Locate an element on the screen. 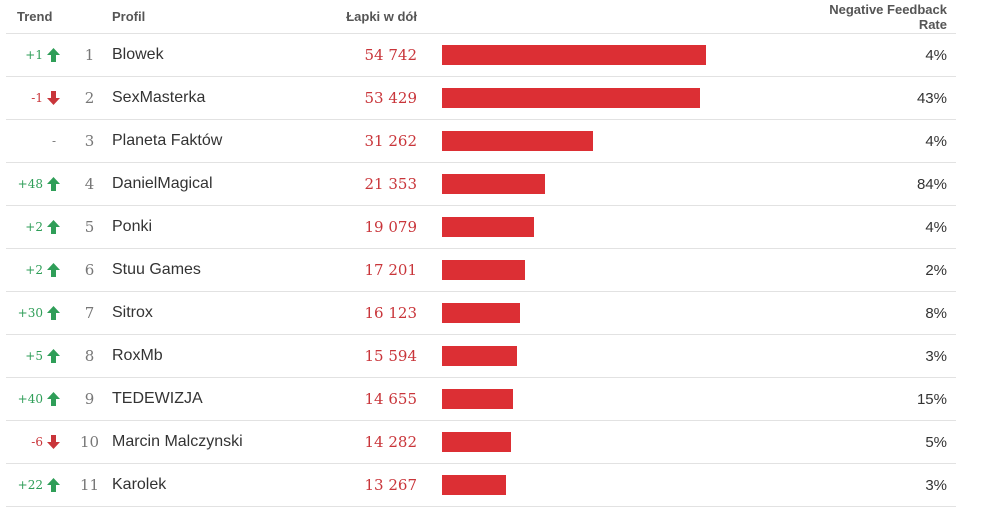  table-row: +22 11 Karolek 13 267 3% is located at coordinates (481, 485).